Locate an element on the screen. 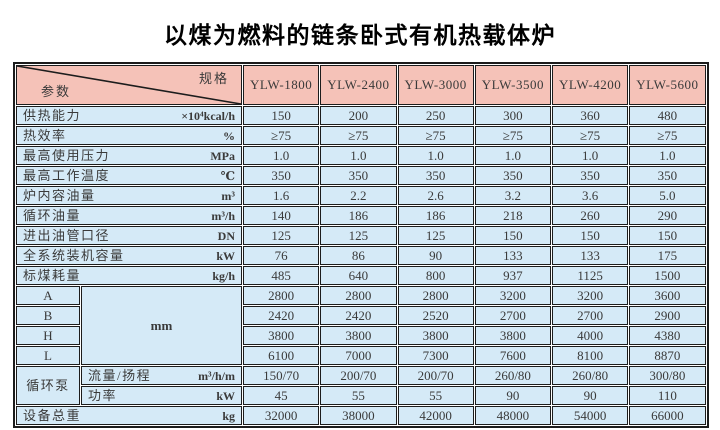  pump-group-cell: 循环泵 is located at coordinates (48, 385).